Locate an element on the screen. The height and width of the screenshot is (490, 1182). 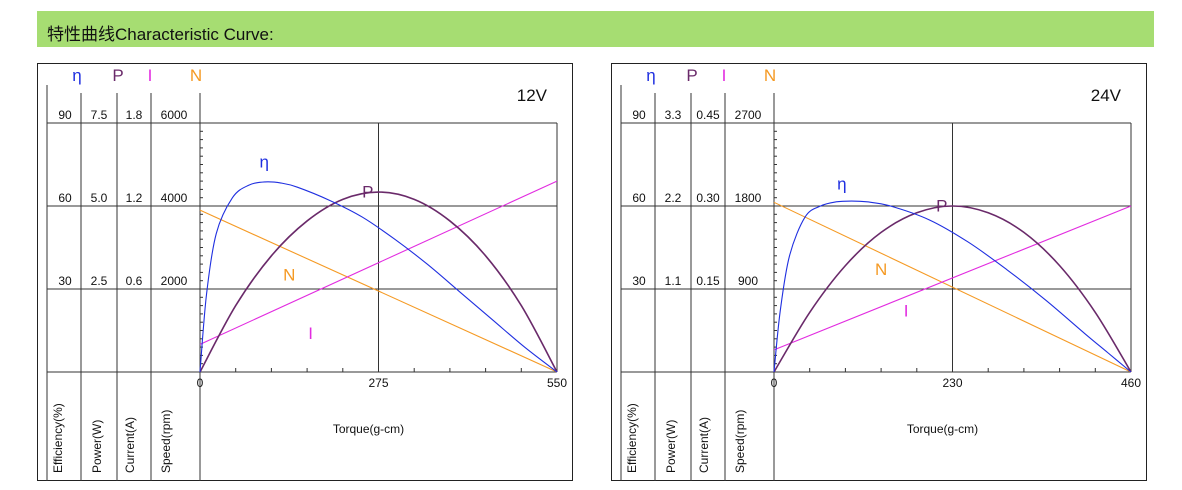
header-title: 特性曲线Characteristic Curve: is located at coordinates (160, 34).